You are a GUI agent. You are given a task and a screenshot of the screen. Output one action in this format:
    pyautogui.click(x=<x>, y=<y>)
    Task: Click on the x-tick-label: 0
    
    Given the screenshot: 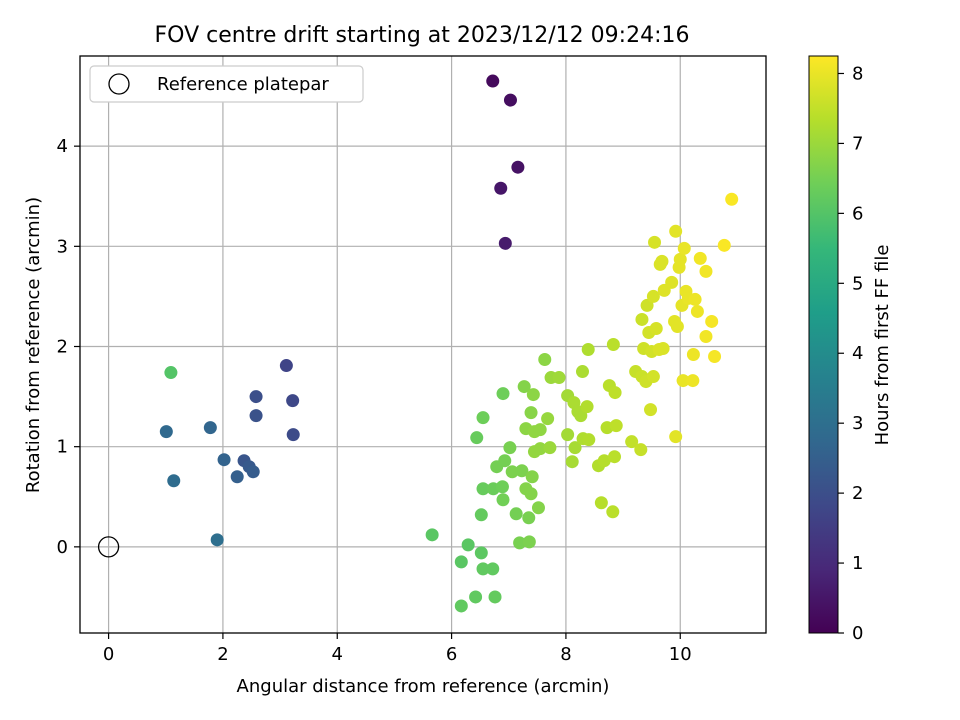 What is the action you would take?
    pyautogui.click(x=108, y=654)
    